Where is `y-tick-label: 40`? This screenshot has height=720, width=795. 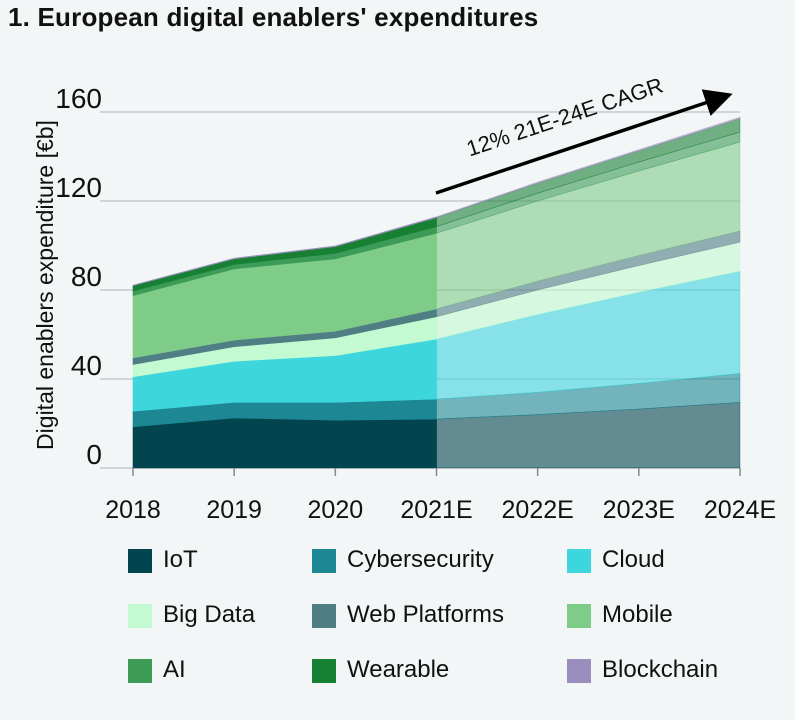
y-tick-label: 40 is located at coordinates (86, 365).